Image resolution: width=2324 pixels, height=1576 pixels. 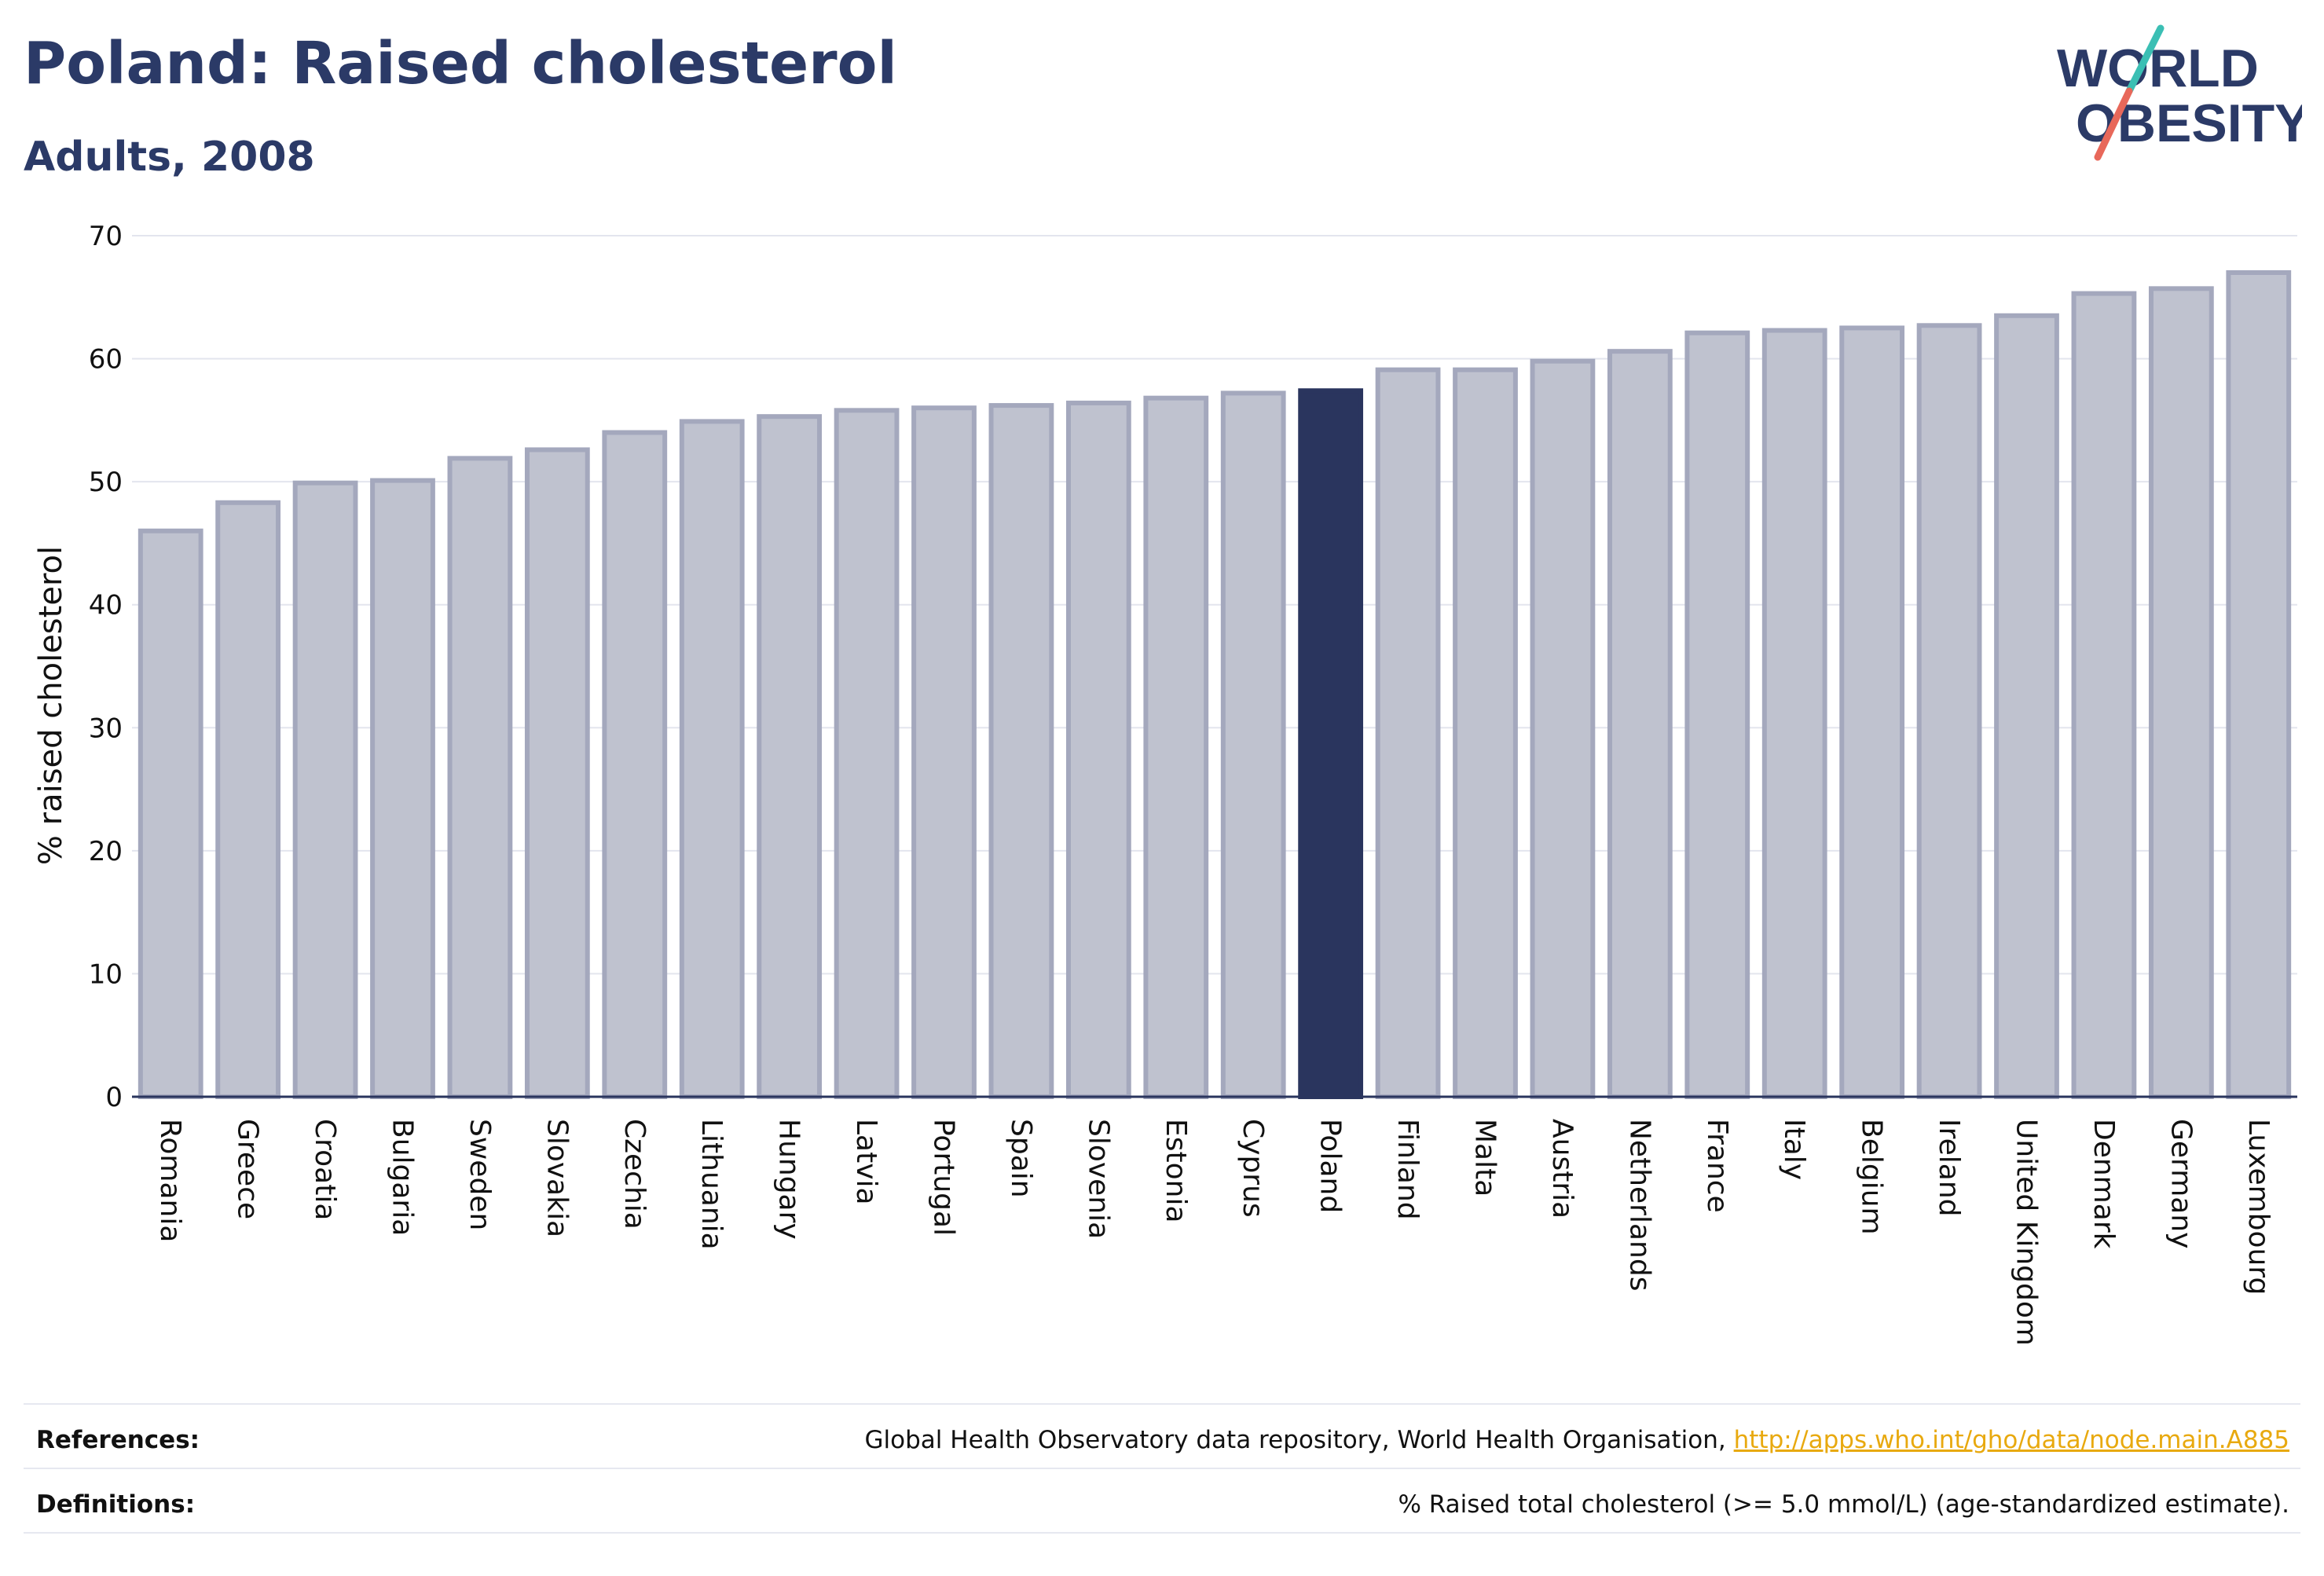 What do you see at coordinates (480, 777) in the screenshot?
I see `bar-sweden` at bounding box center [480, 777].